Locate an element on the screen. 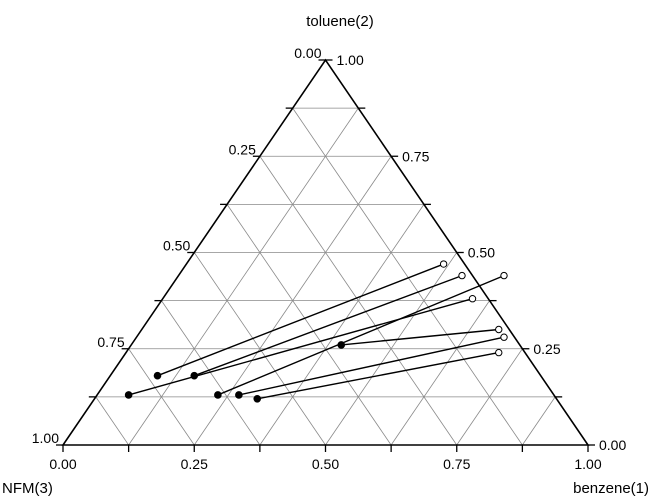 This screenshot has height=498, width=651. right-component-label: benzene(1) is located at coordinates (611, 488).